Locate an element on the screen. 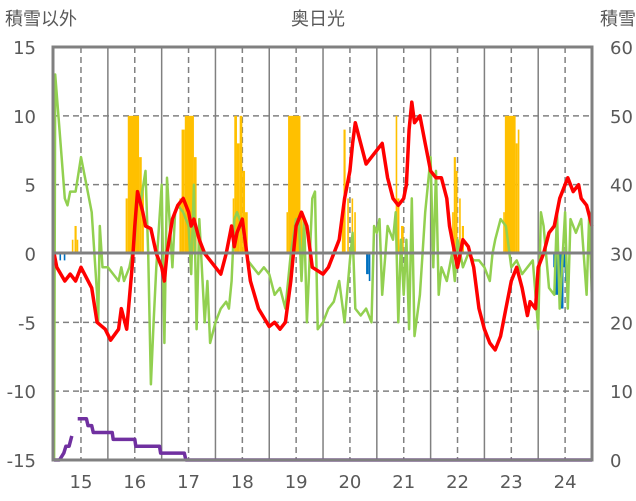 Image resolution: width=636 pixels, height=501 pixels. y-tick-label-right: 0 is located at coordinates (615, 461).